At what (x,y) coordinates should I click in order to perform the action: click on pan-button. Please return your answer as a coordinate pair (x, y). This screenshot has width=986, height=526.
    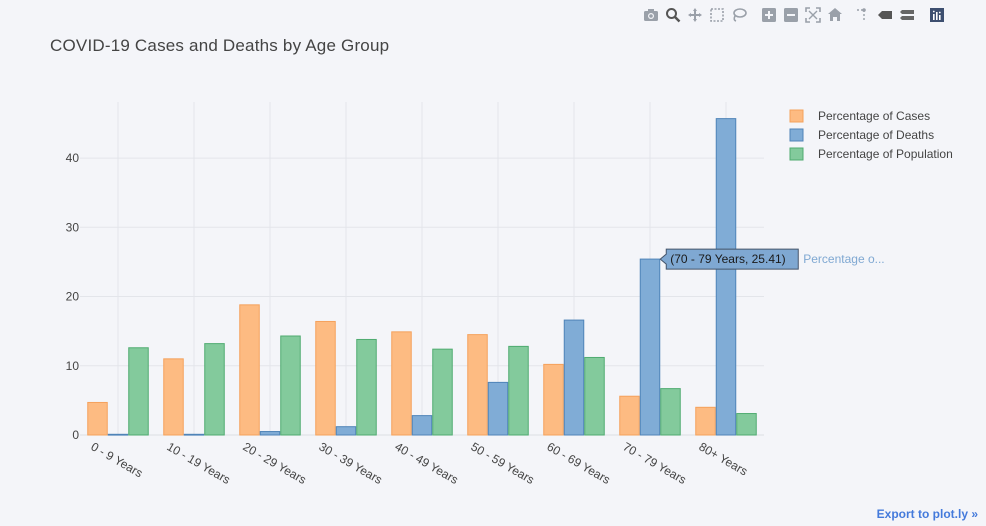
    Looking at the image, I should click on (695, 15).